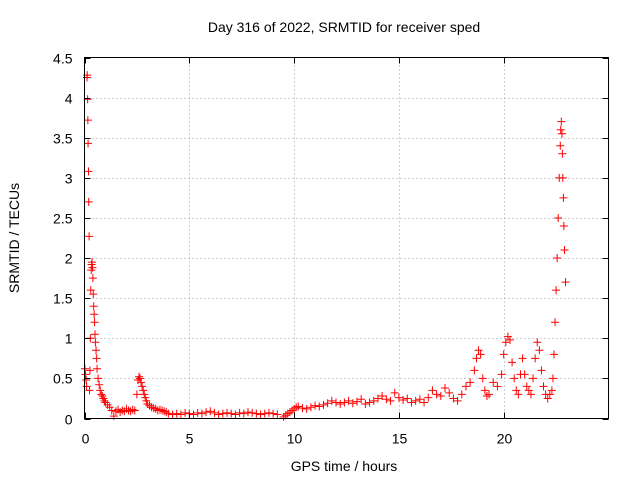 The width and height of the screenshot is (640, 480). Describe the element at coordinates (86, 439) in the screenshot. I see `x-tick-label: 0` at that location.